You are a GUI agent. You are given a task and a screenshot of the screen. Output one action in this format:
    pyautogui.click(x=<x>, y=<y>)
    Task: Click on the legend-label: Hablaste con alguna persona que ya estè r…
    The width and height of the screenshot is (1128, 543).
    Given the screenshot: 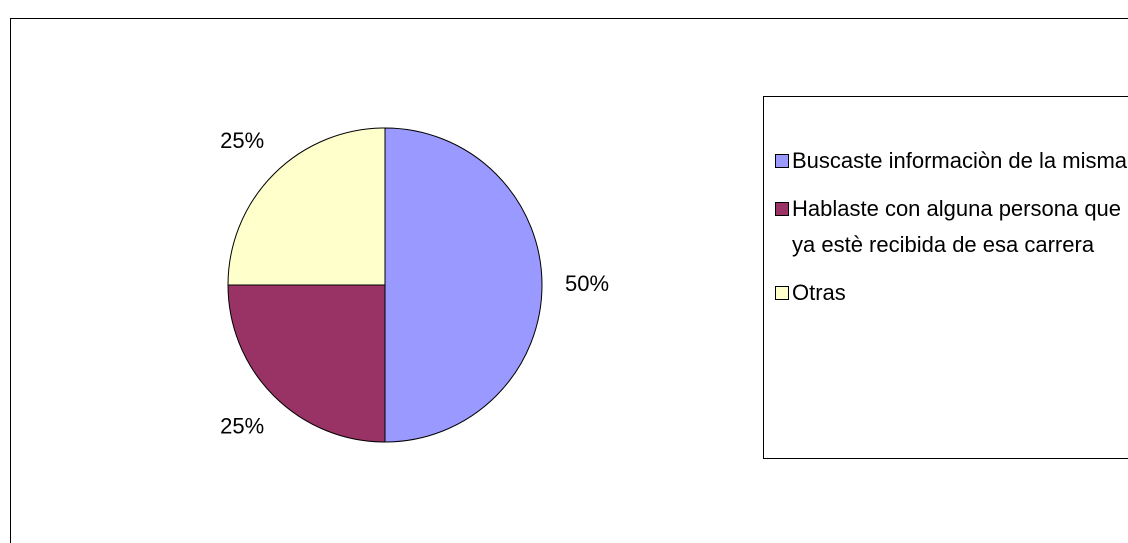 What is the action you would take?
    pyautogui.click(x=956, y=226)
    